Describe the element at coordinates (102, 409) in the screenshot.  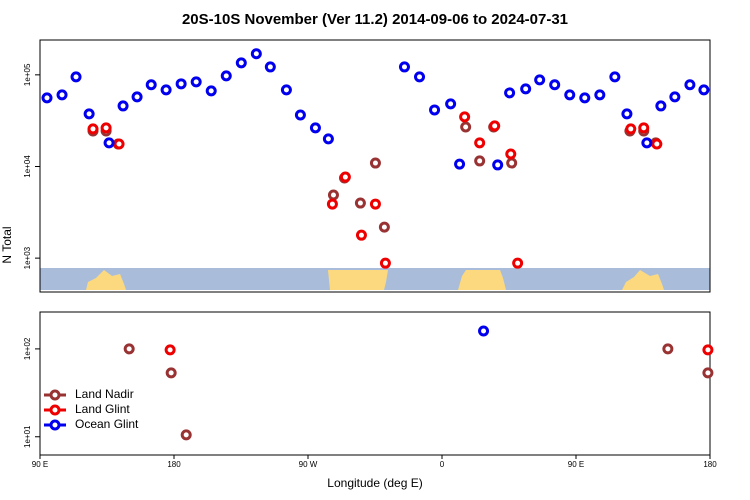
I see `legend-label: Land Glint` at that location.